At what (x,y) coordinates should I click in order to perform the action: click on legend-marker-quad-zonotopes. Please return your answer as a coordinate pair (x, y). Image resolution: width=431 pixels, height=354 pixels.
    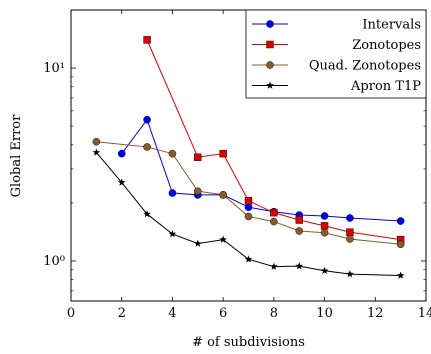
    Looking at the image, I should click on (270, 65).